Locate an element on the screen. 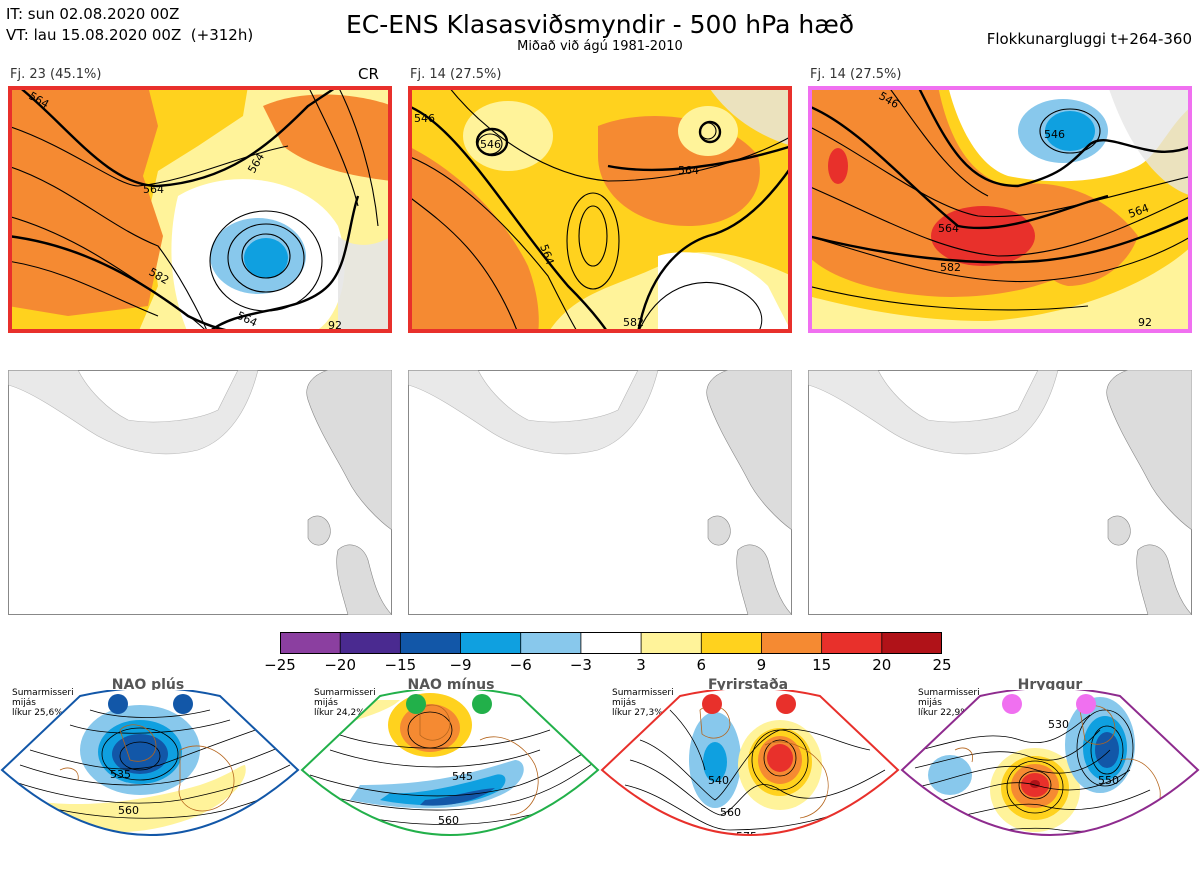  regime-map-ridge: 530 550 575 is located at coordinates (1050, 769).